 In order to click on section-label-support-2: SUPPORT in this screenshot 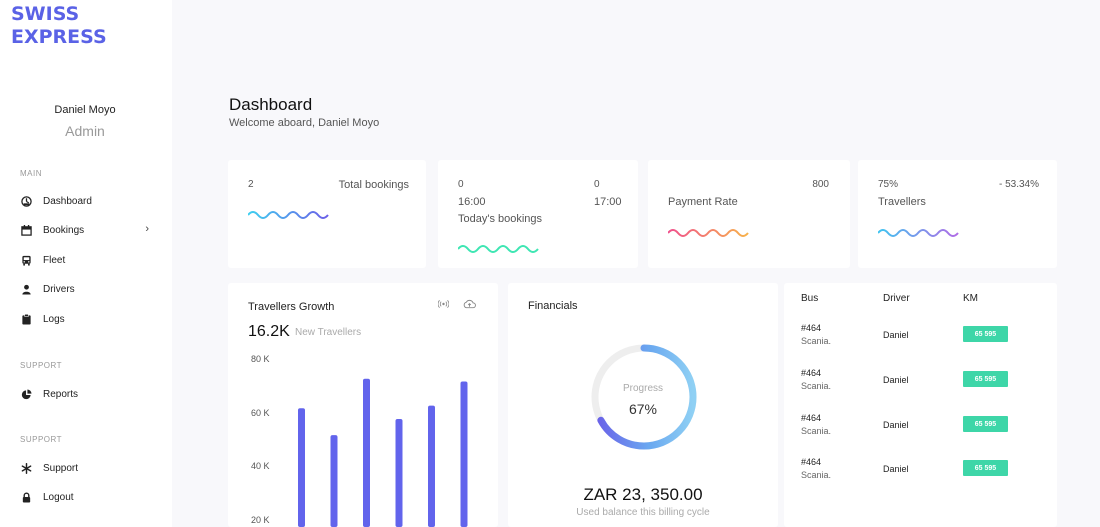, I will do `click(41, 439)`.